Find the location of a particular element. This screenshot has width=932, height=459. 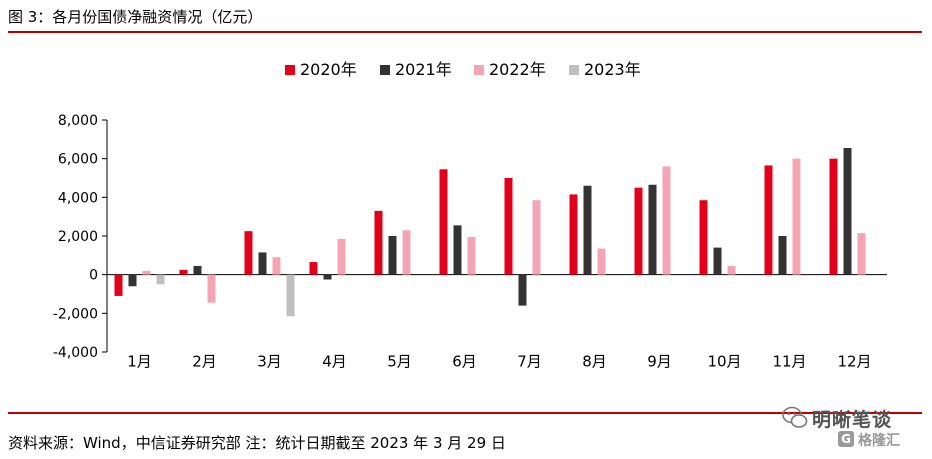

bar-2020年-4月 is located at coordinates (313, 268).